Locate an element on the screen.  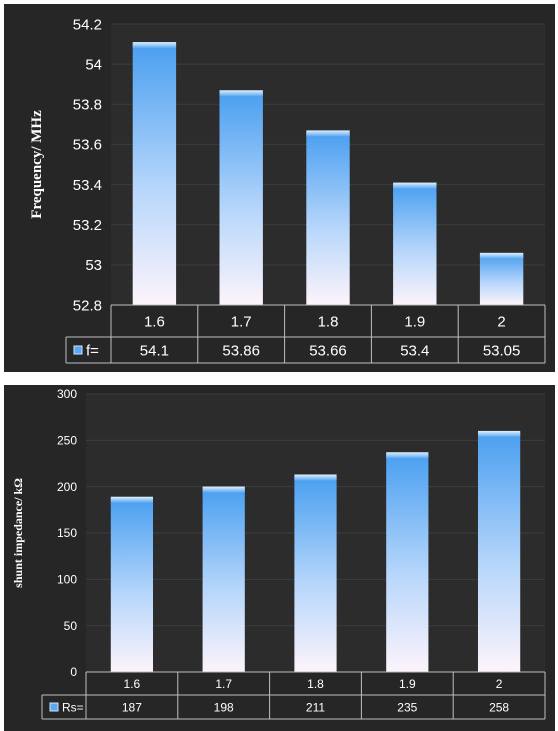
data-table-value: 53.66 is located at coordinates (328, 350).